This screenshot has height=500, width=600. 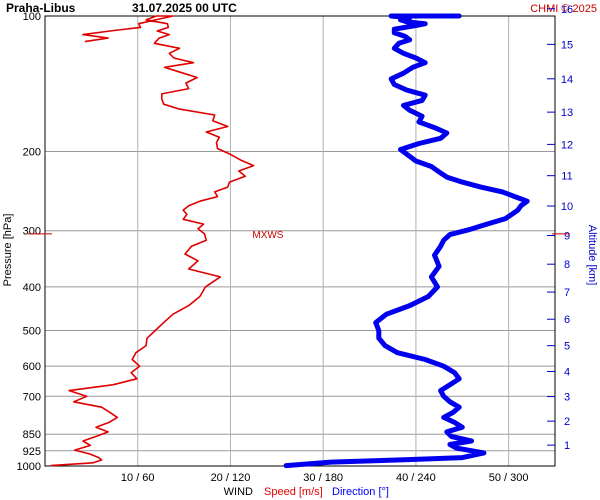 What do you see at coordinates (32, 232) in the screenshot?
I see `pressure-tick-label: 300` at bounding box center [32, 232].